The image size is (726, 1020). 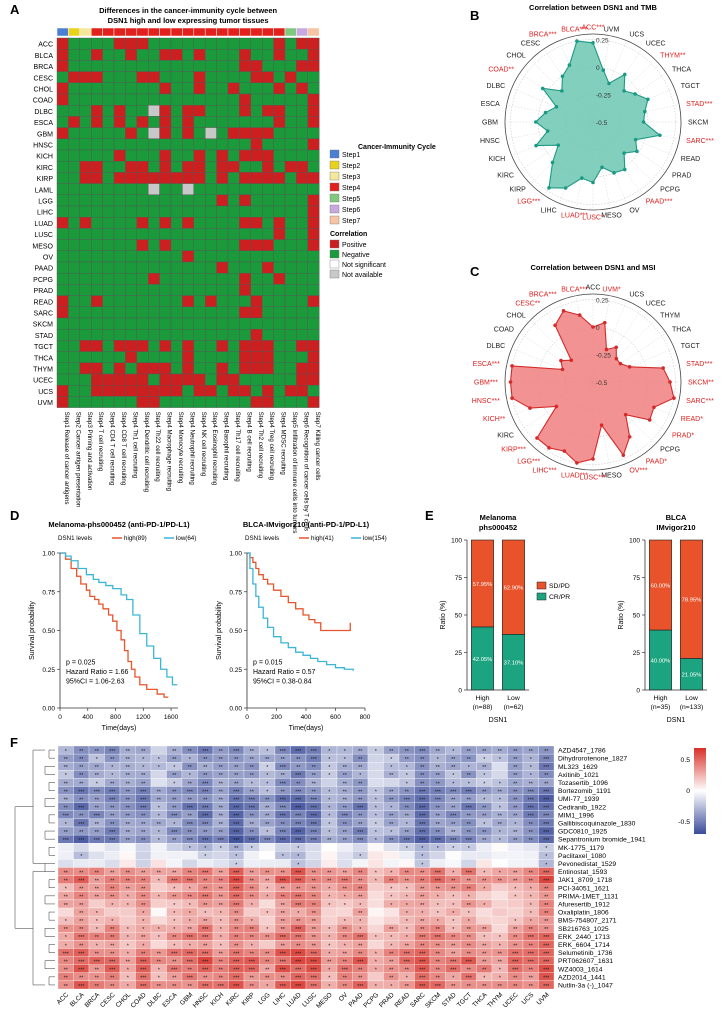 I want to click on drug-row-label: PRT062607_1631, so click(x=585, y=961).